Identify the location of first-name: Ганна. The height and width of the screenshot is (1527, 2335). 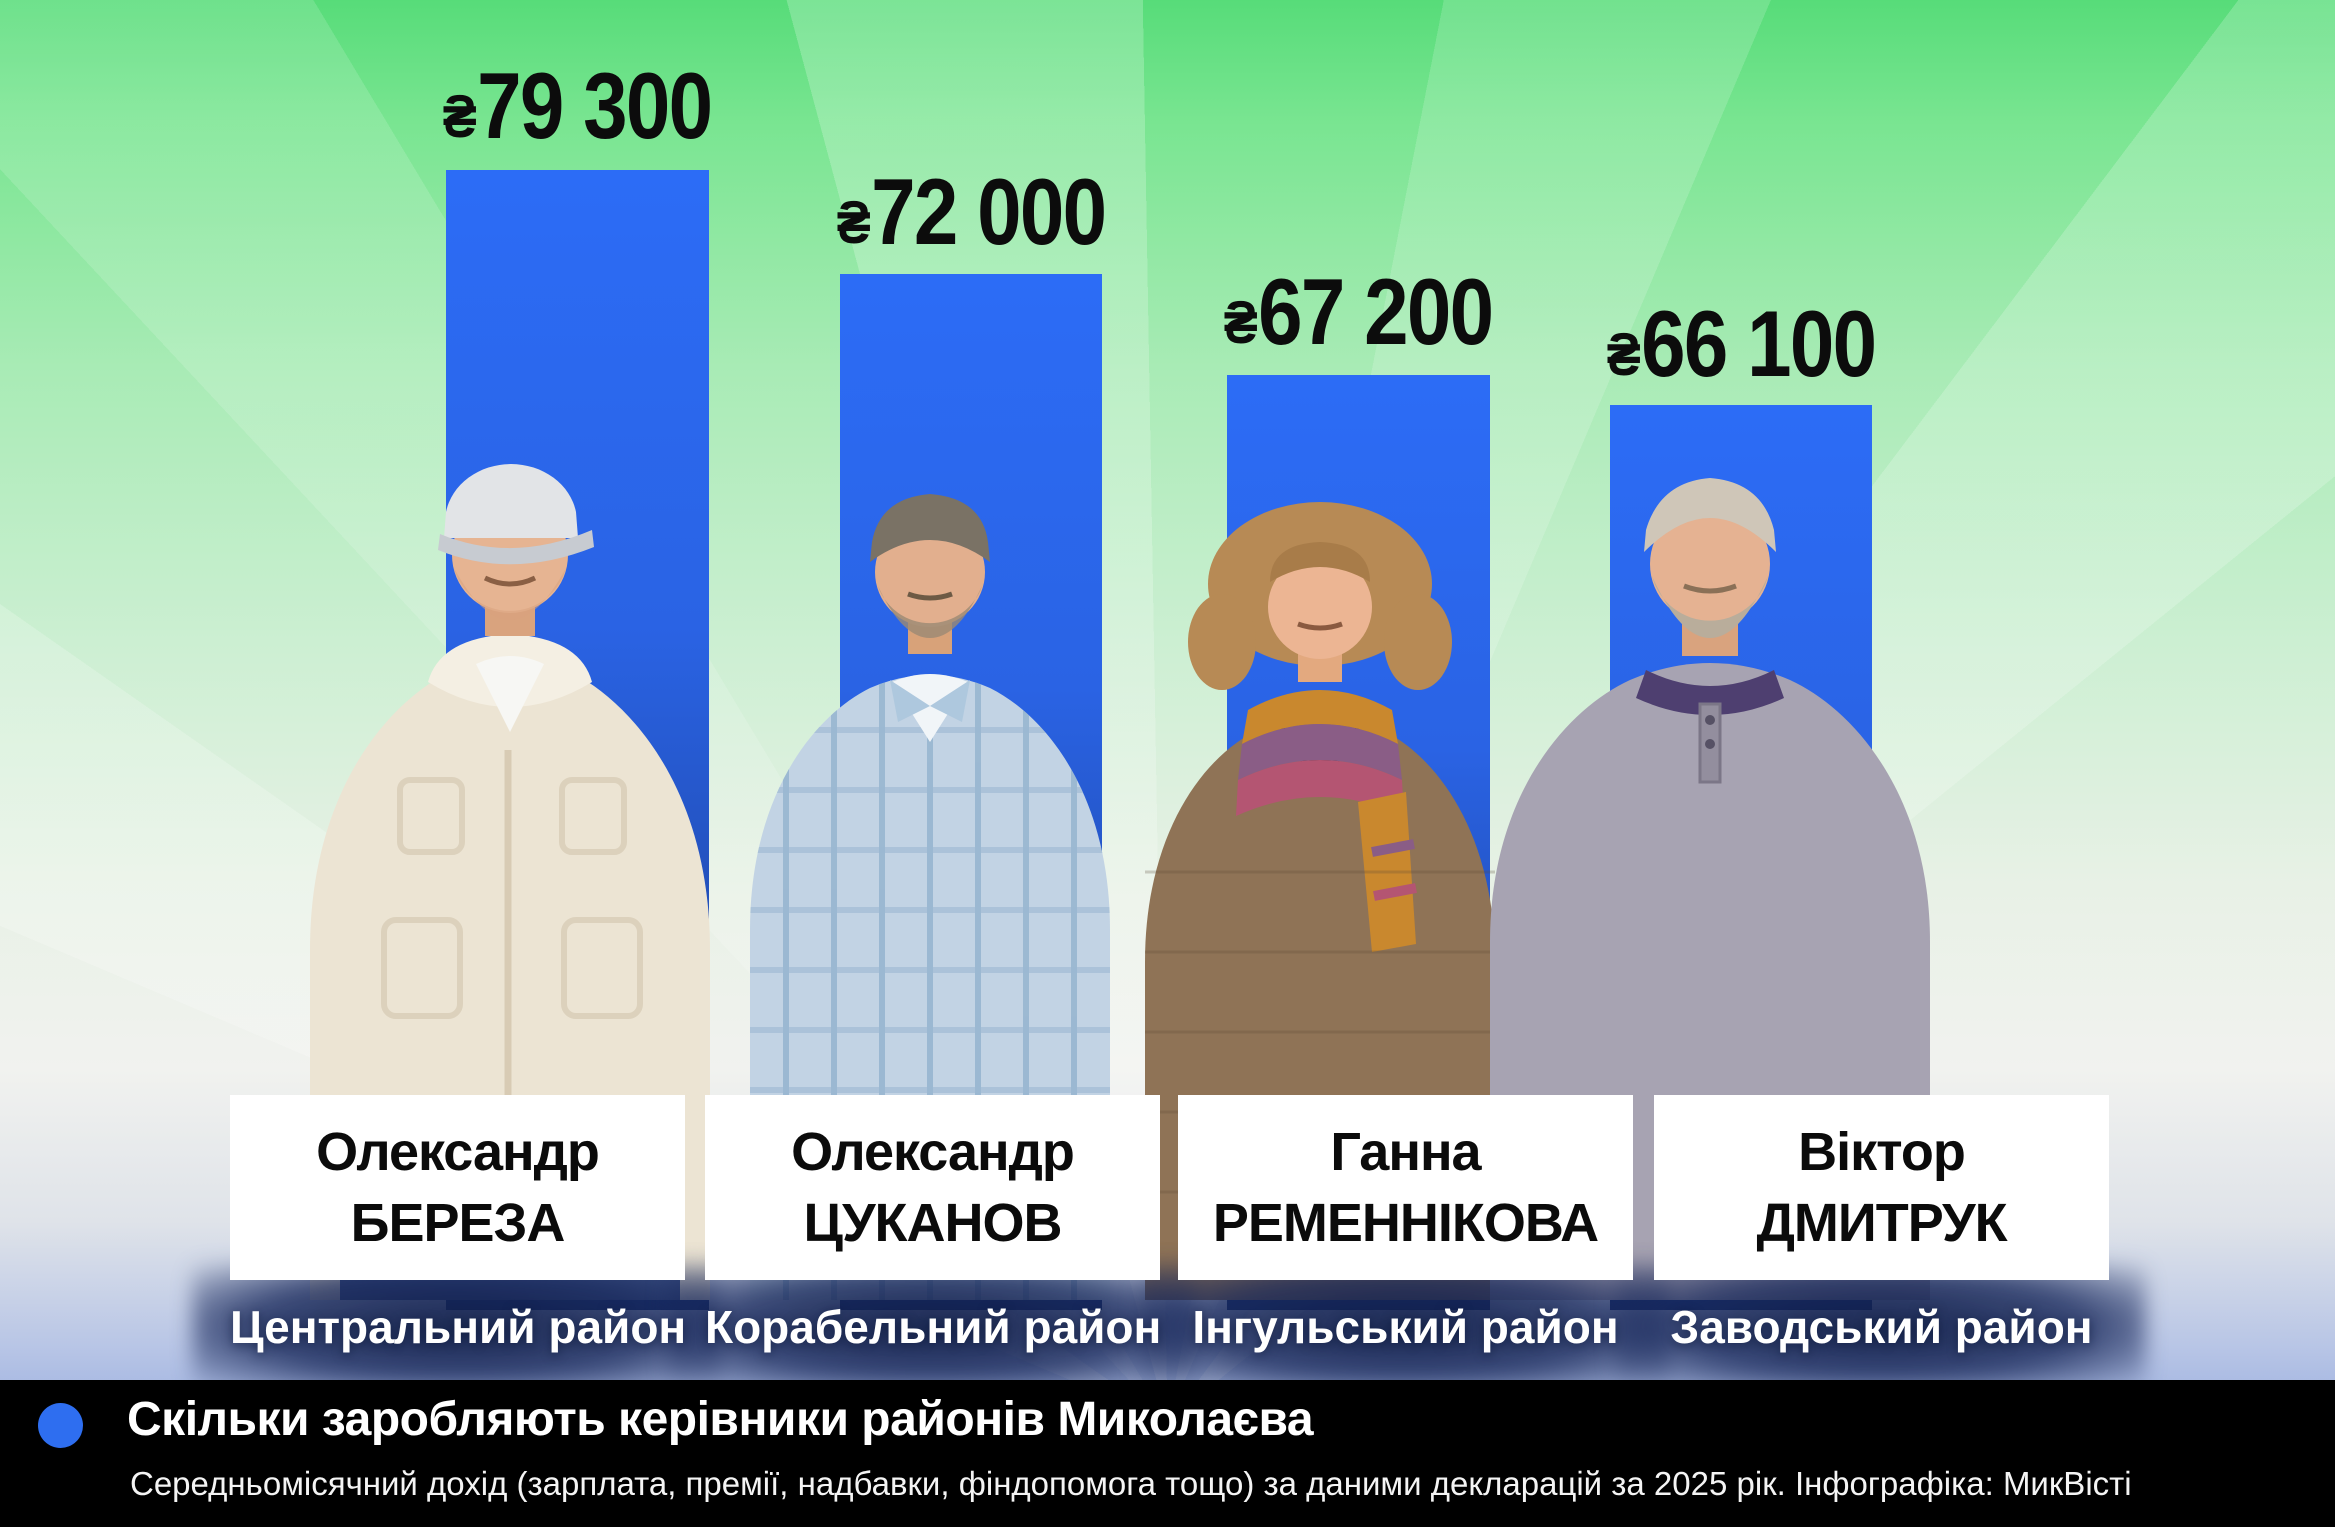
(1405, 1152).